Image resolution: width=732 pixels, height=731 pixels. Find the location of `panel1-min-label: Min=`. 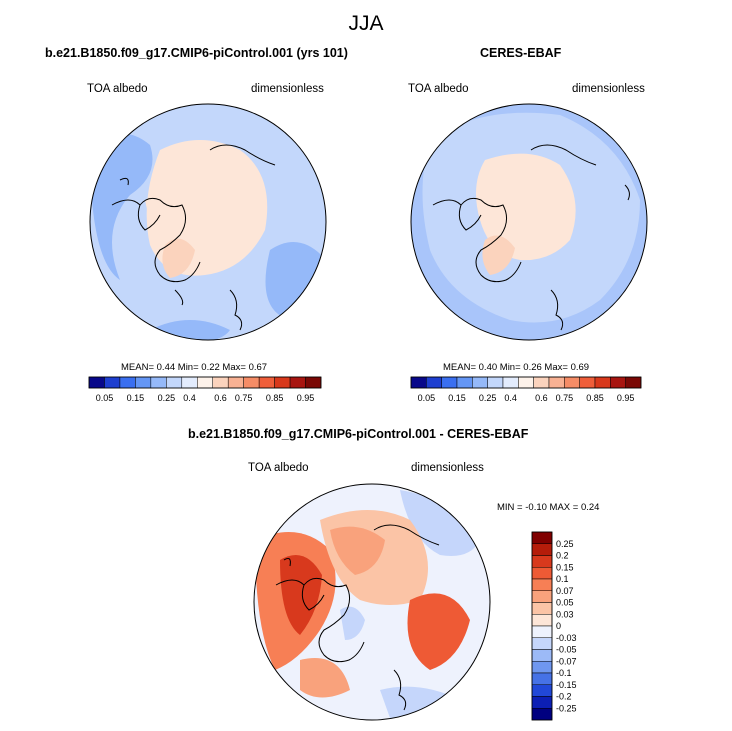

panel1-min-label: Min= is located at coordinates (188, 367).